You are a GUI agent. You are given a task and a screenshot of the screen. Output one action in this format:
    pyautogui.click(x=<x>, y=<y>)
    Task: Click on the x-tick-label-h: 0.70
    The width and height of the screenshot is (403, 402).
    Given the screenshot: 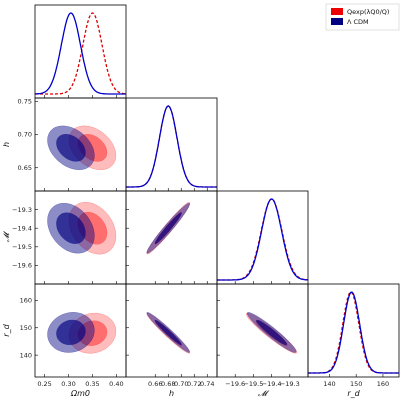 What is the action you would take?
    pyautogui.click(x=181, y=384)
    